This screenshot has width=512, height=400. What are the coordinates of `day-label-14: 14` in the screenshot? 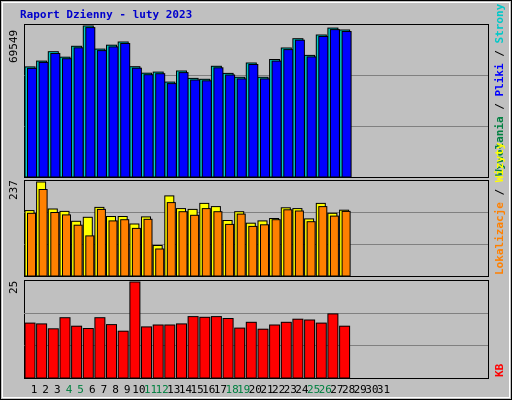 It's located at (186, 389).